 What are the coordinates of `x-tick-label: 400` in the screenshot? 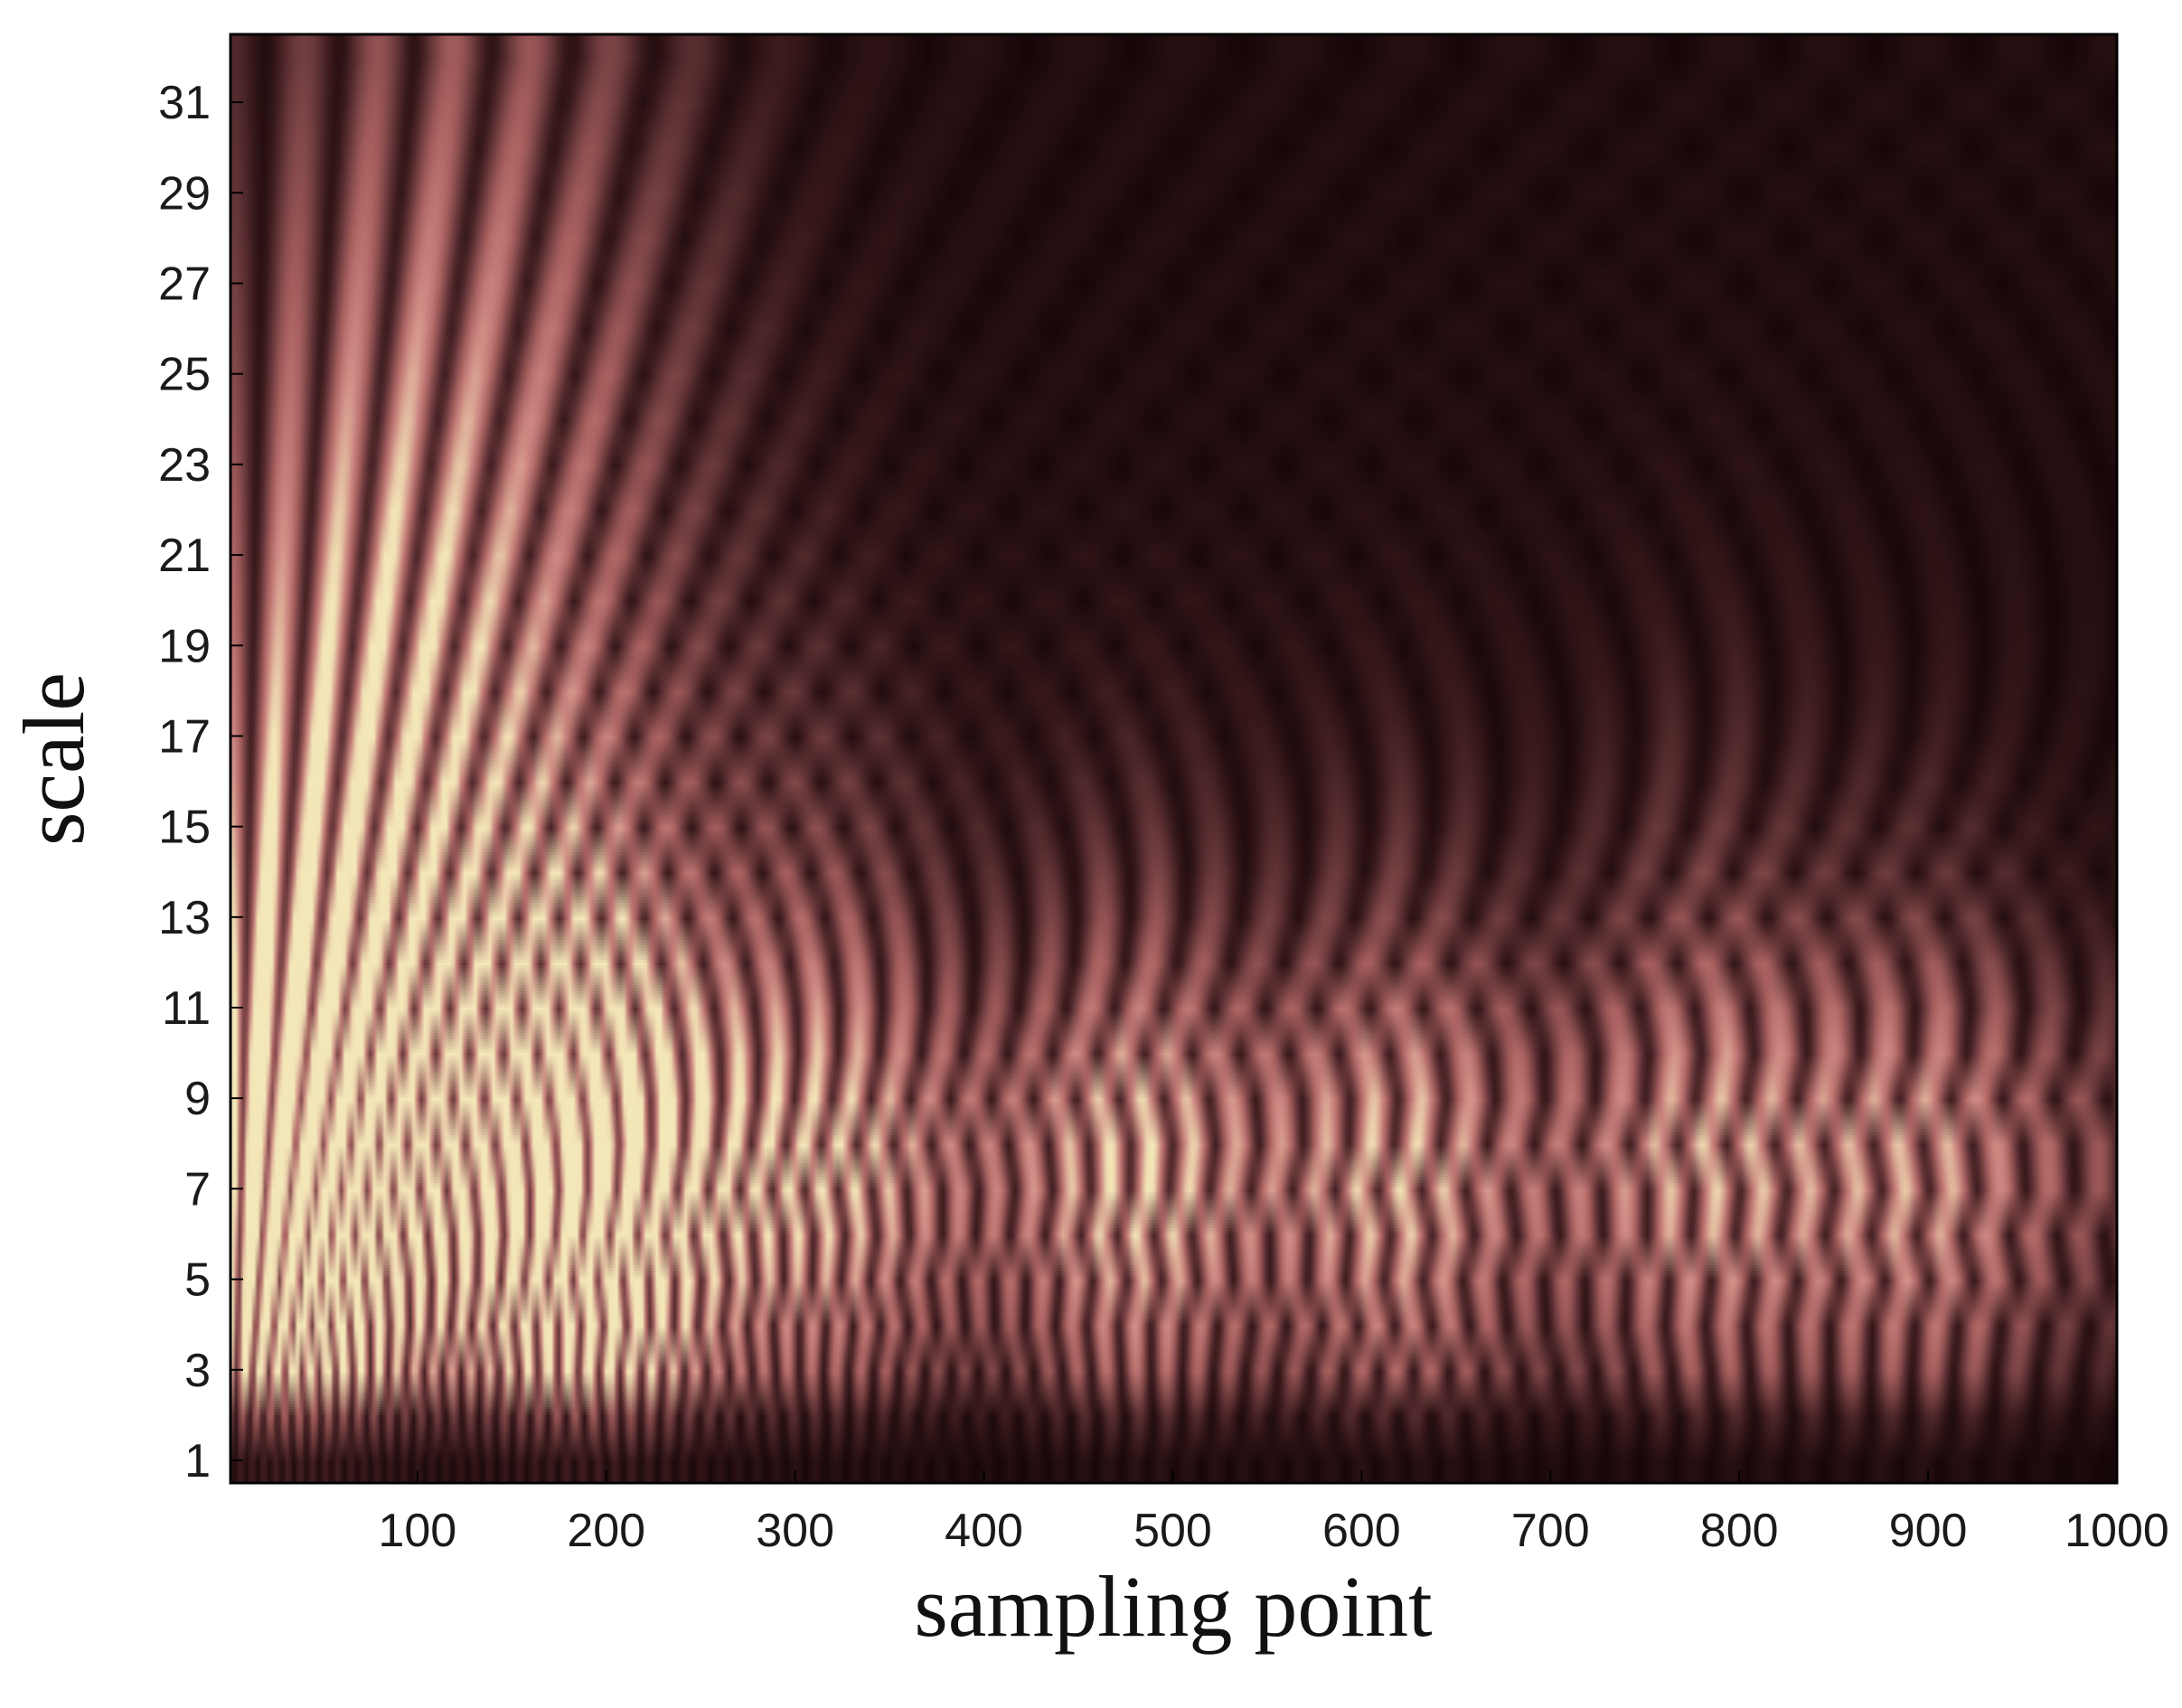 It's located at (984, 1531).